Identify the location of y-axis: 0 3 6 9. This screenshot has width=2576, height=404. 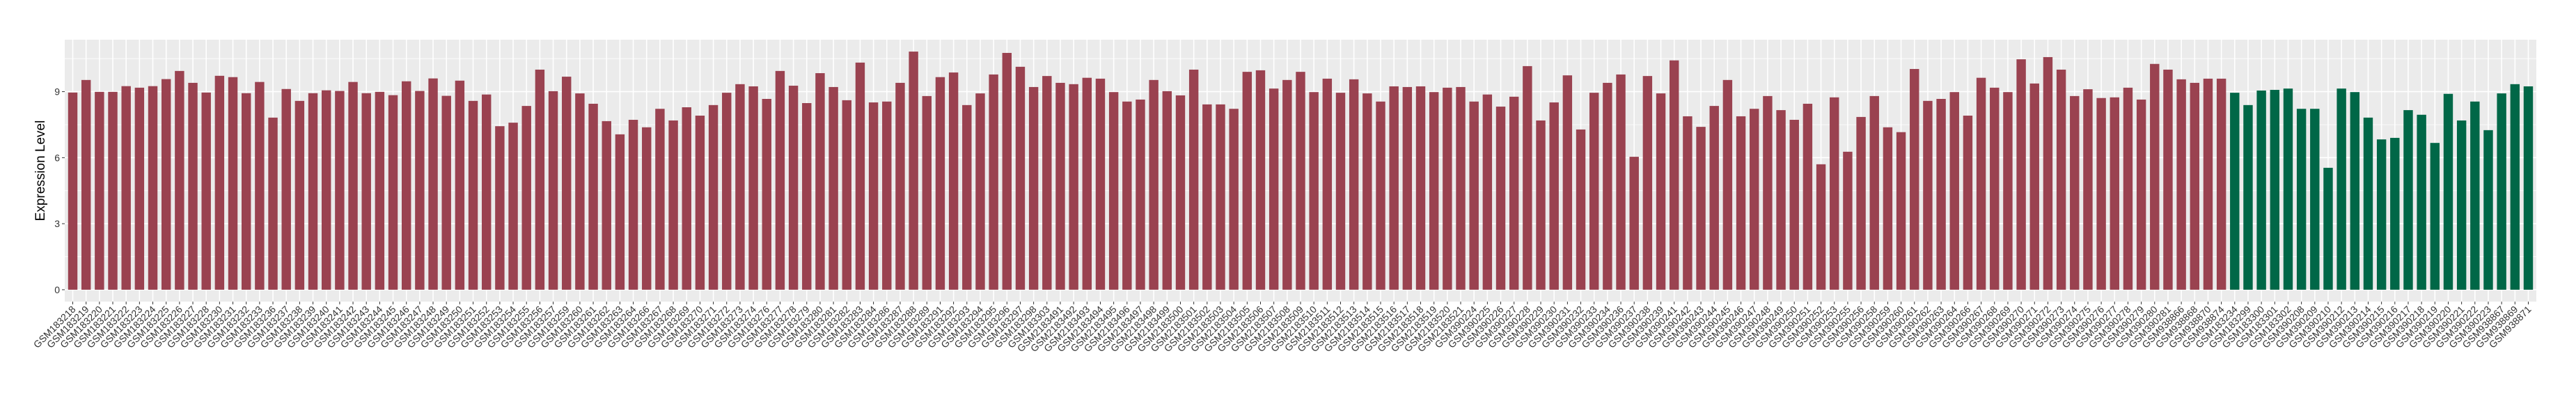
(59, 190).